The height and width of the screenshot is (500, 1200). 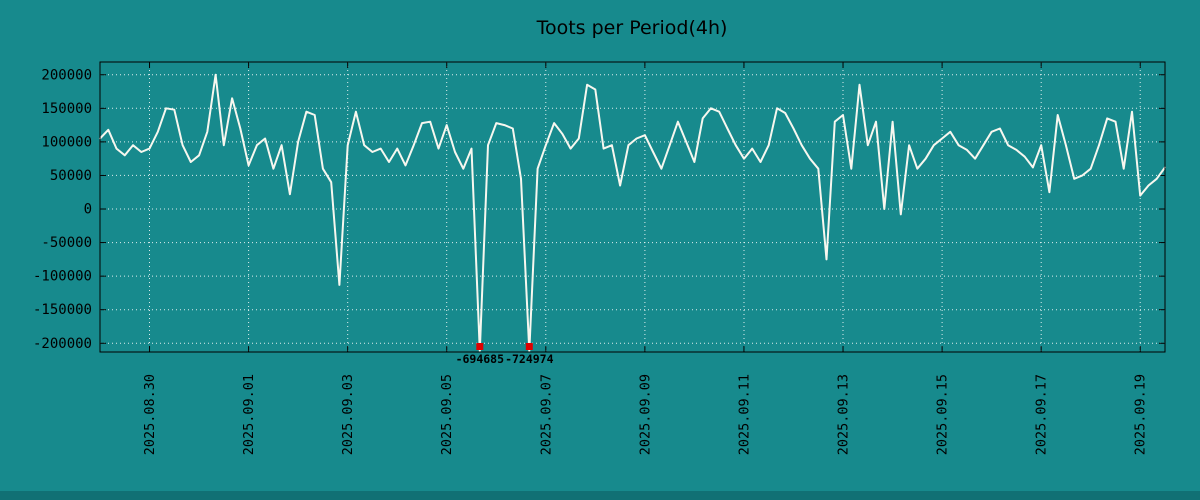 What do you see at coordinates (62, 344) in the screenshot?
I see `y-tick-label: -200000` at bounding box center [62, 344].